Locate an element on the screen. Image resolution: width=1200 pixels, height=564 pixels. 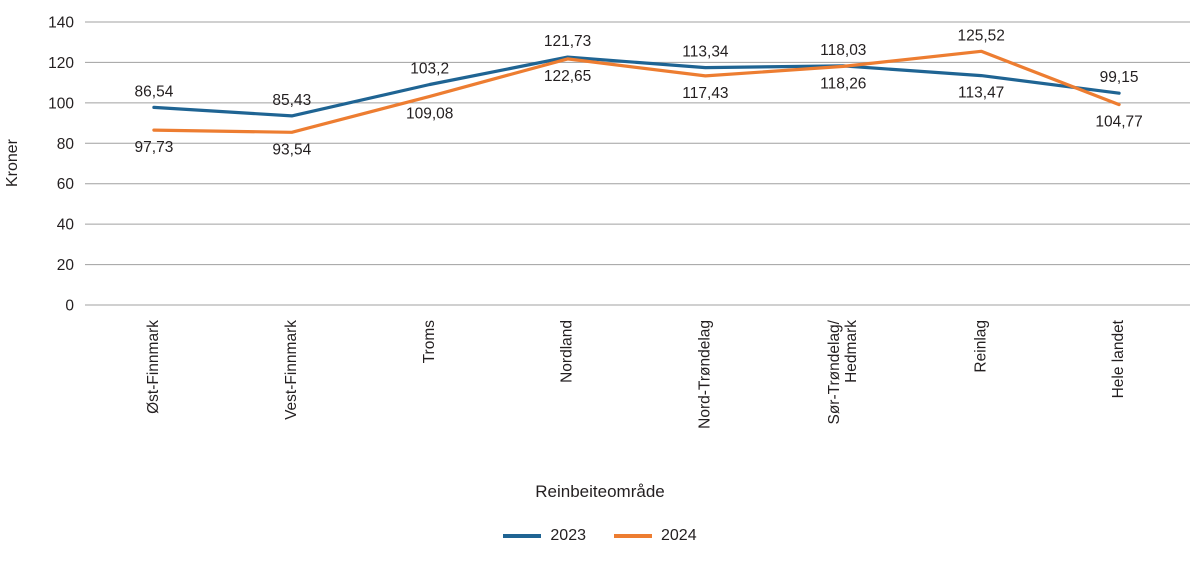
data-label-2023: 93,54 is located at coordinates (291, 149).